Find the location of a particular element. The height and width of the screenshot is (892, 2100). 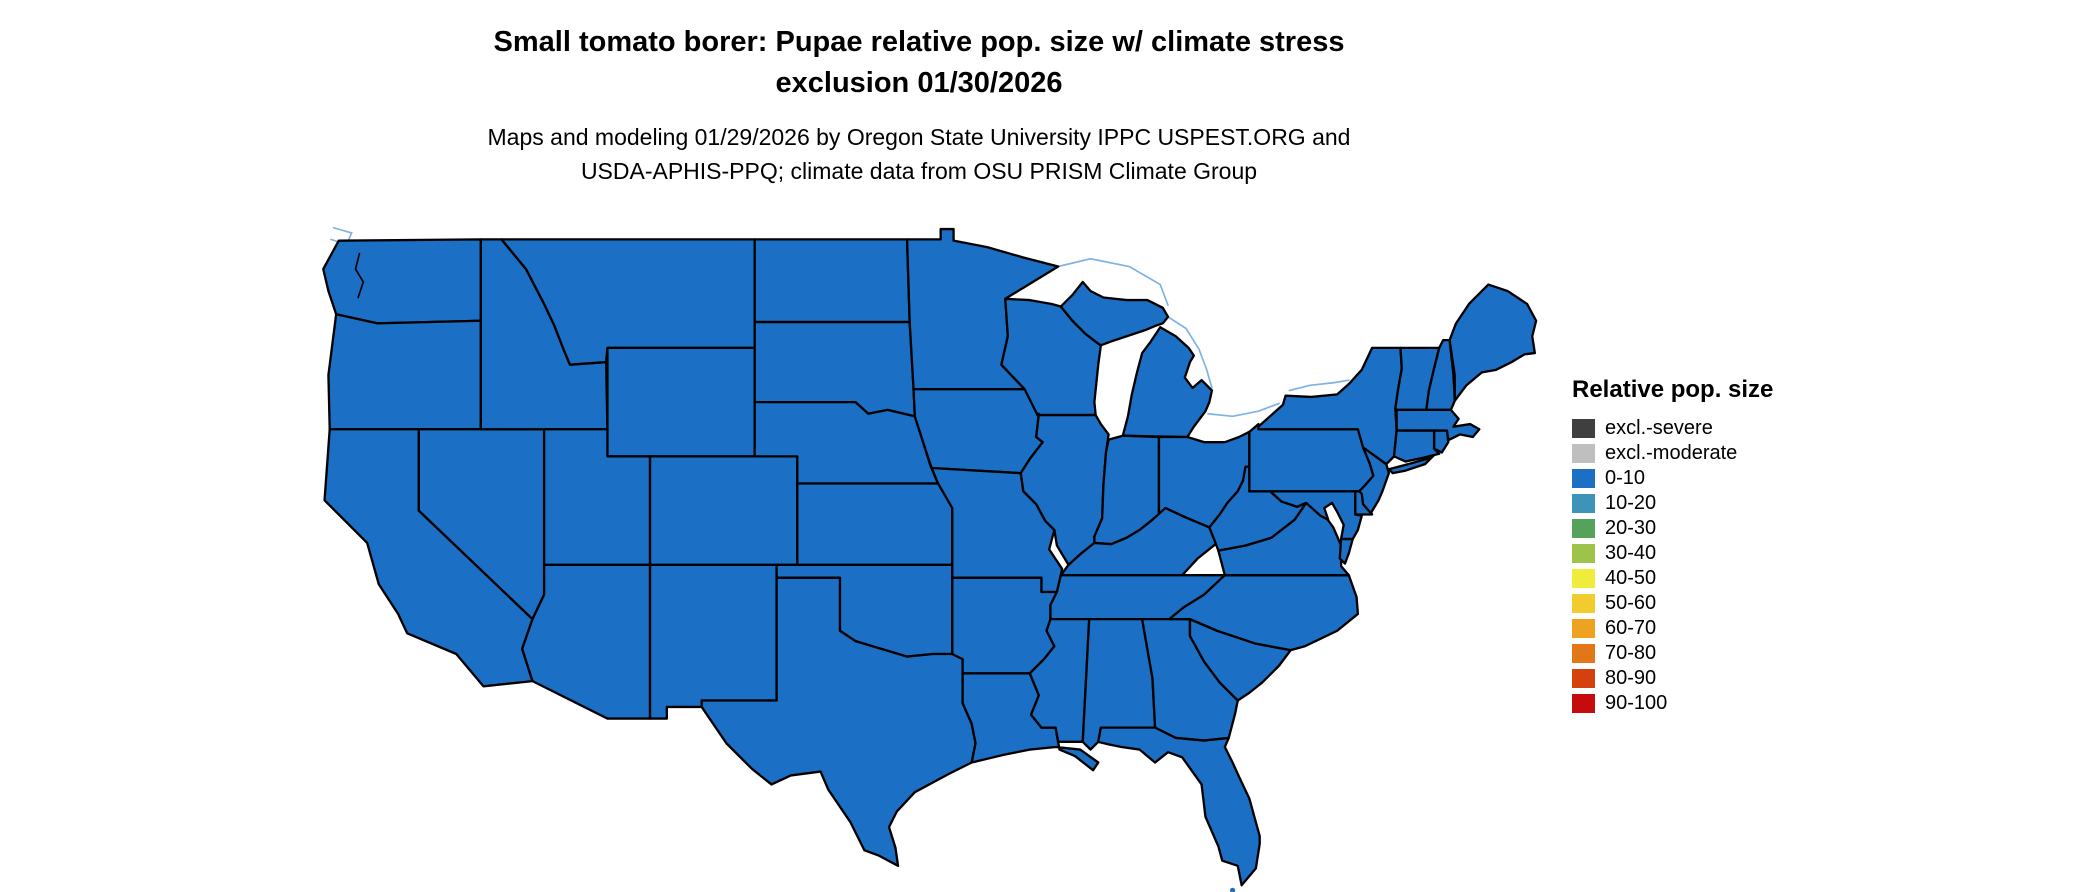

legend-title: Relative pop. size is located at coordinates (1673, 389).